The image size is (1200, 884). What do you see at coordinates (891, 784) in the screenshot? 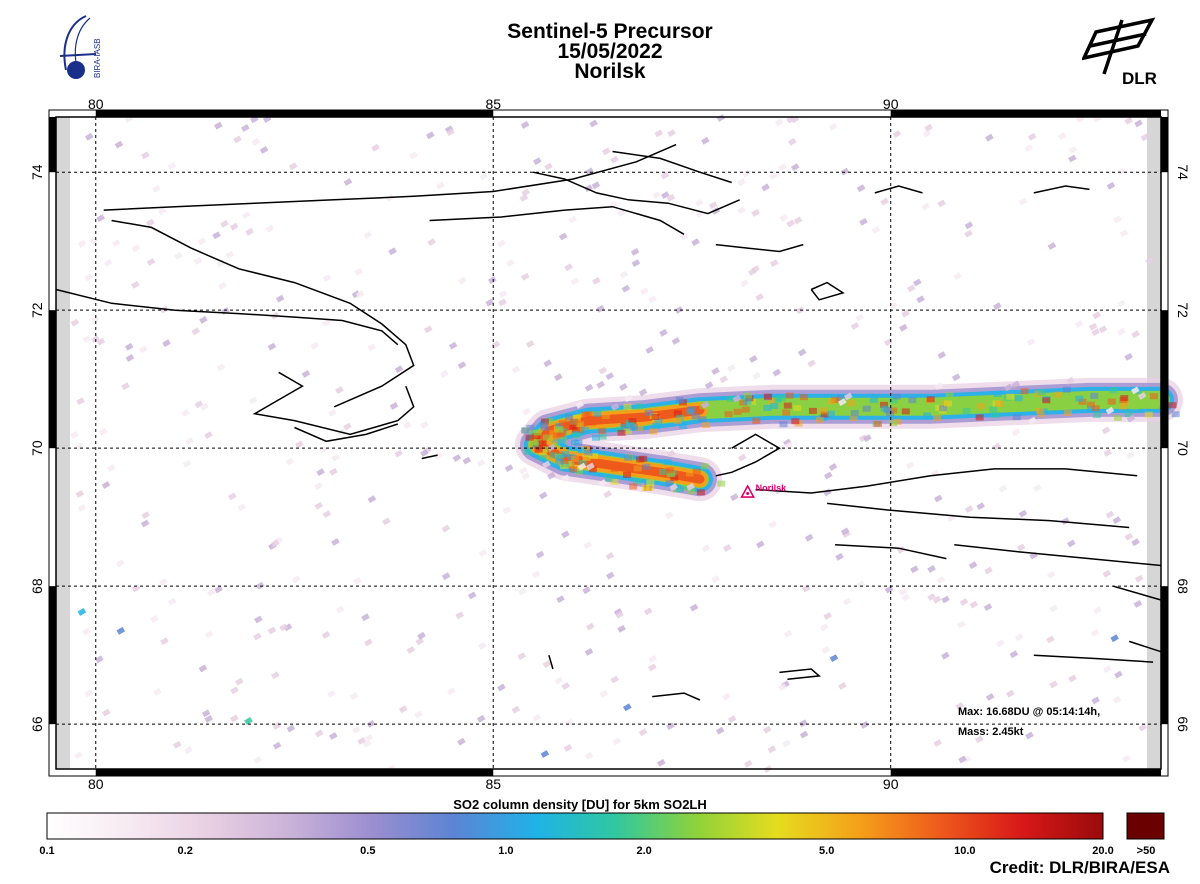
I see `lon-tick-label-bottom: 90` at bounding box center [891, 784].